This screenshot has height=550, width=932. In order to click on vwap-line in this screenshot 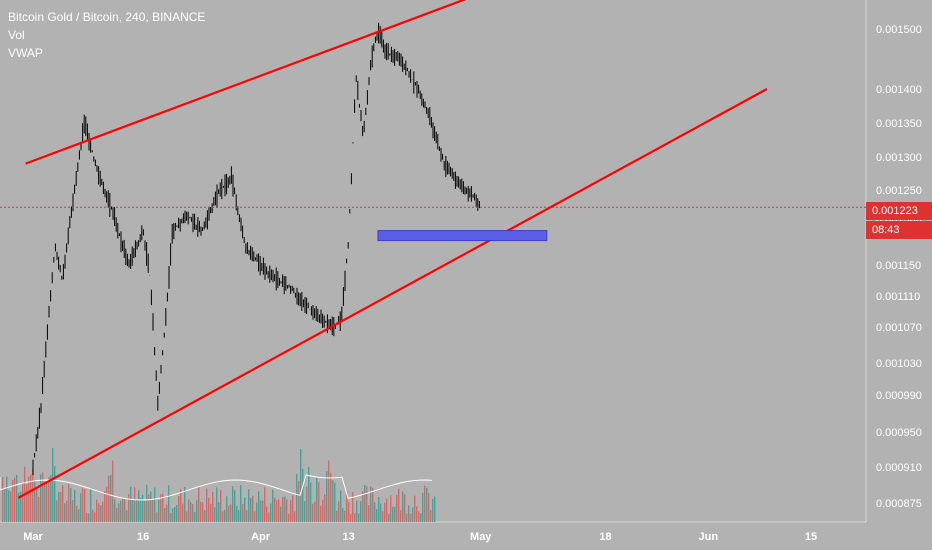, I will do `click(216, 487)`.